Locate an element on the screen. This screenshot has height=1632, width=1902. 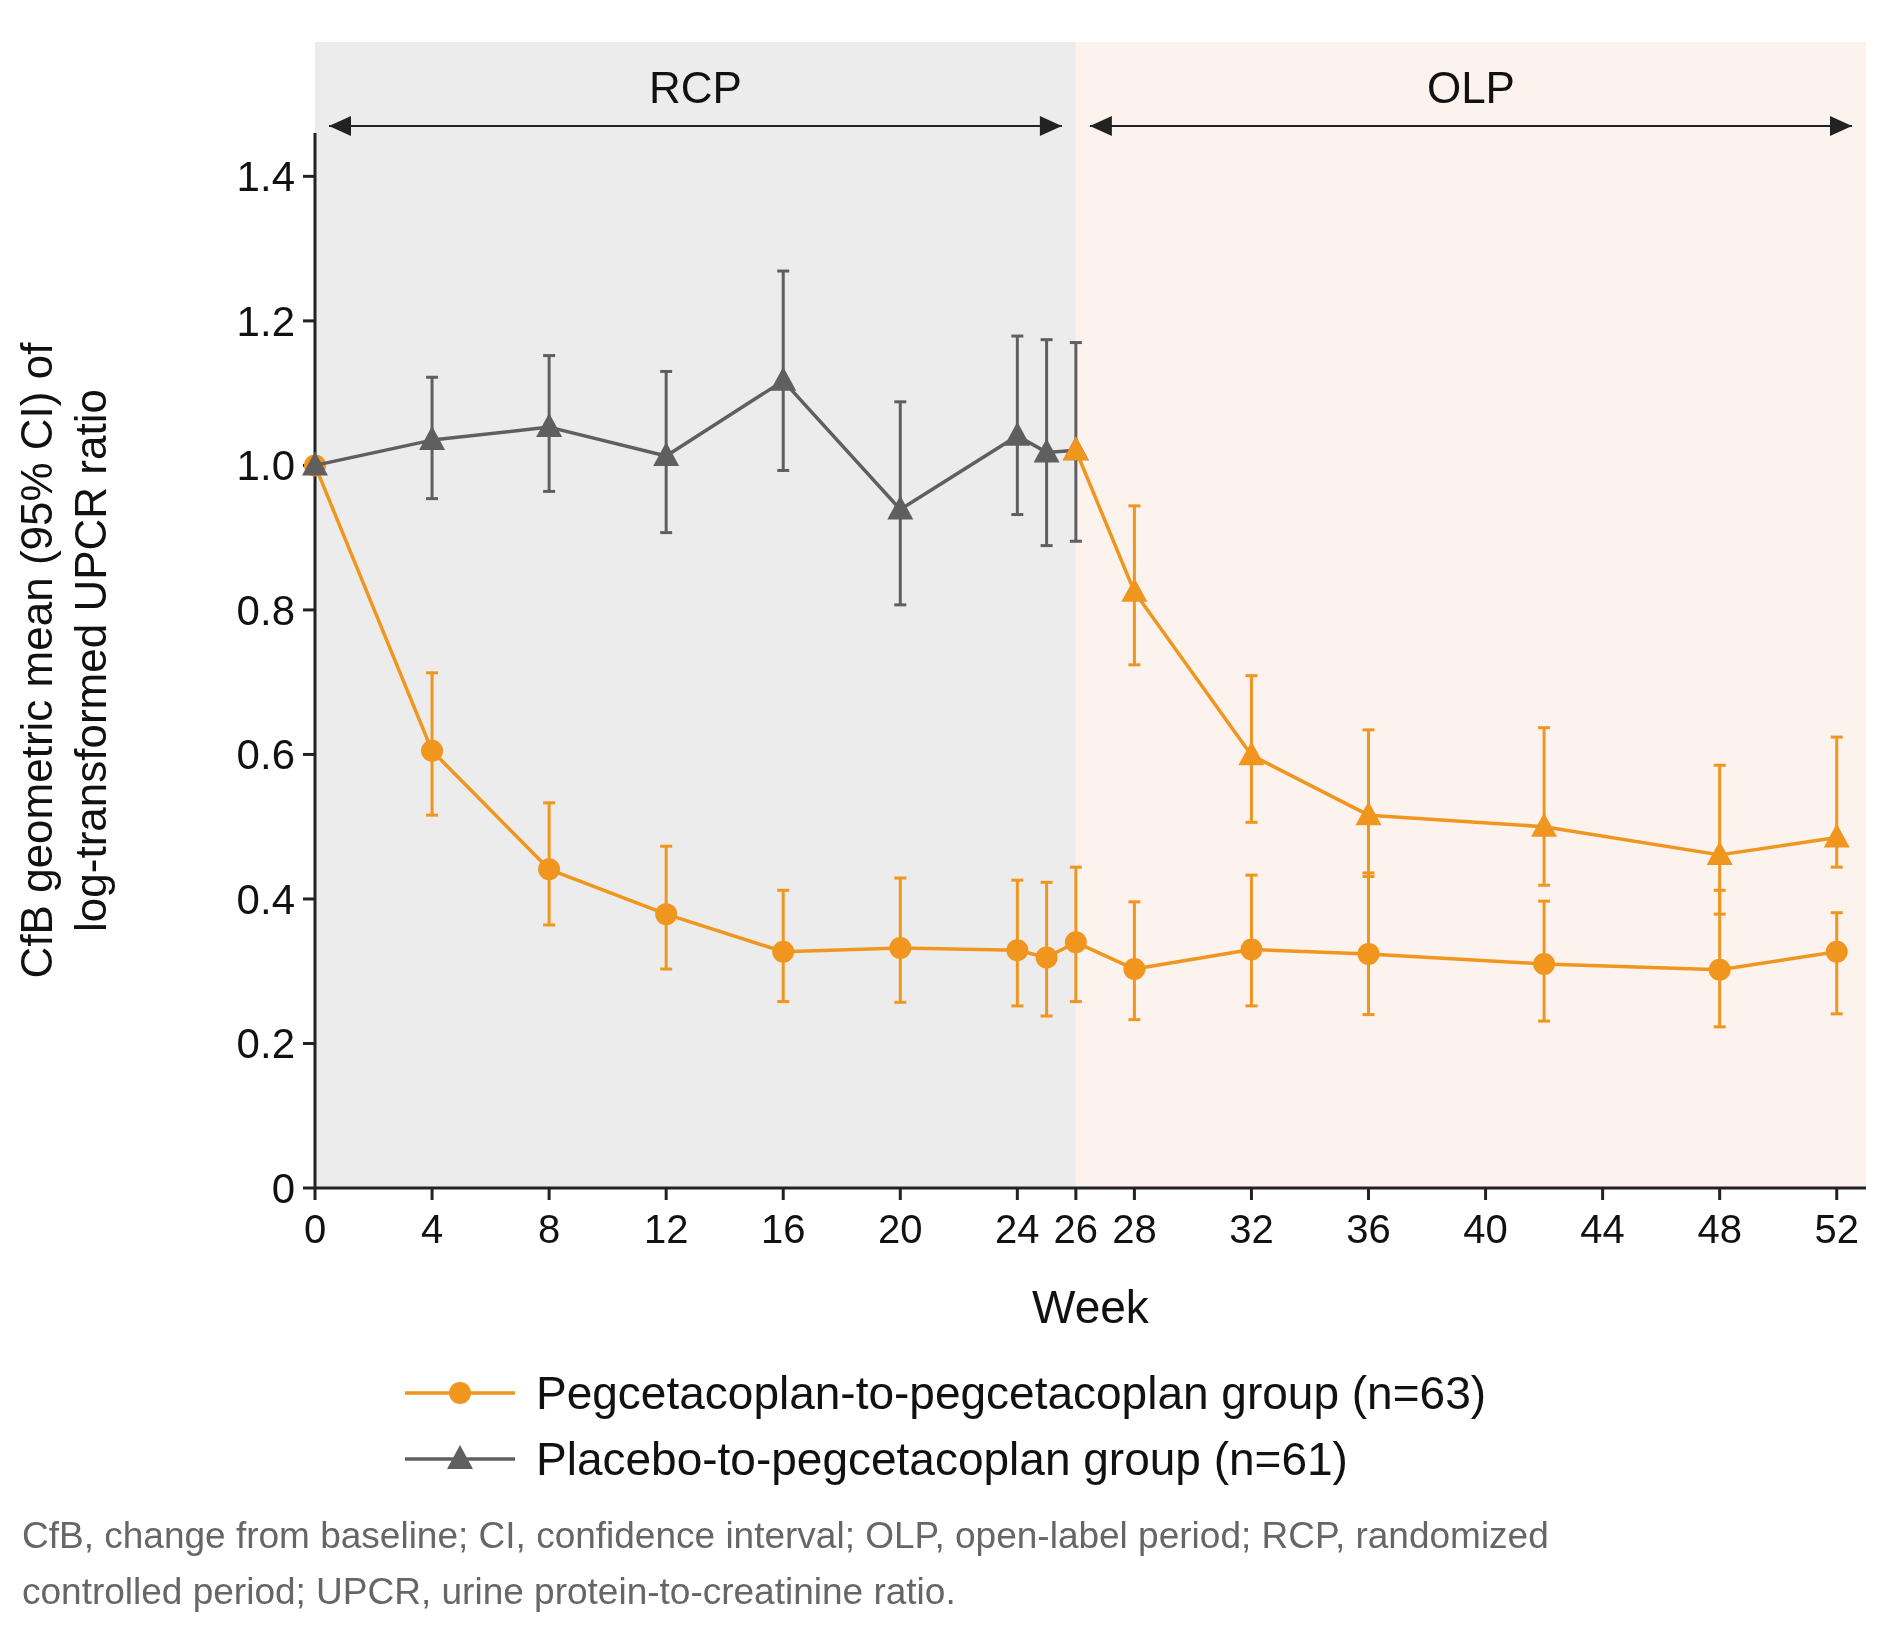
y-tick-label: 0.2 is located at coordinates (265, 1044).